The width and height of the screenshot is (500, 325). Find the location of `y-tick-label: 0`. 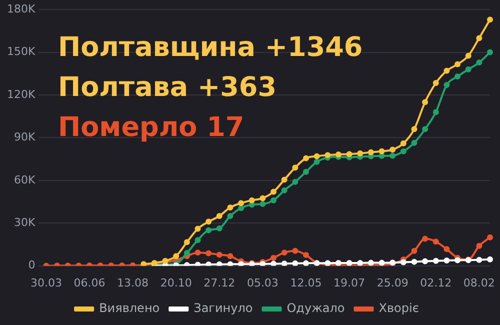

y-tick-label: 0 is located at coordinates (32, 265).